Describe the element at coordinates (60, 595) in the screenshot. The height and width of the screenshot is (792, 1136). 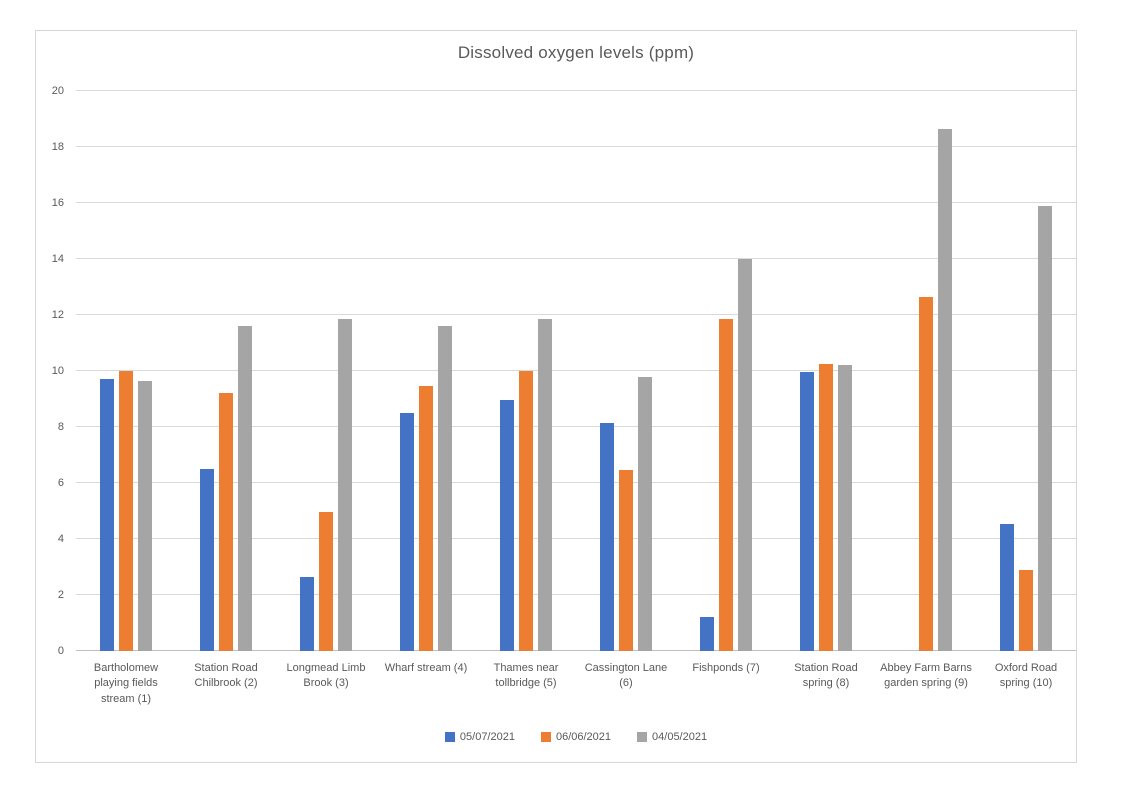
I see `y-tick-label: 2` at that location.